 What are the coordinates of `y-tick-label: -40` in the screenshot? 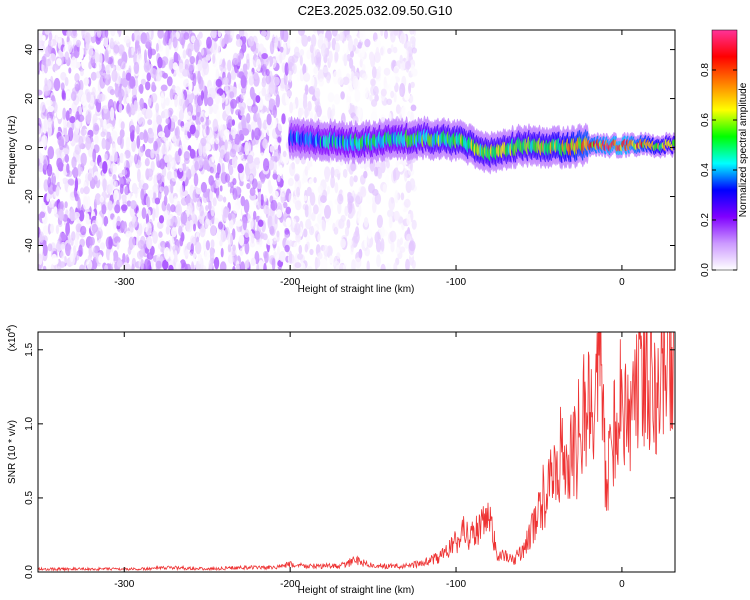 It's located at (29, 245).